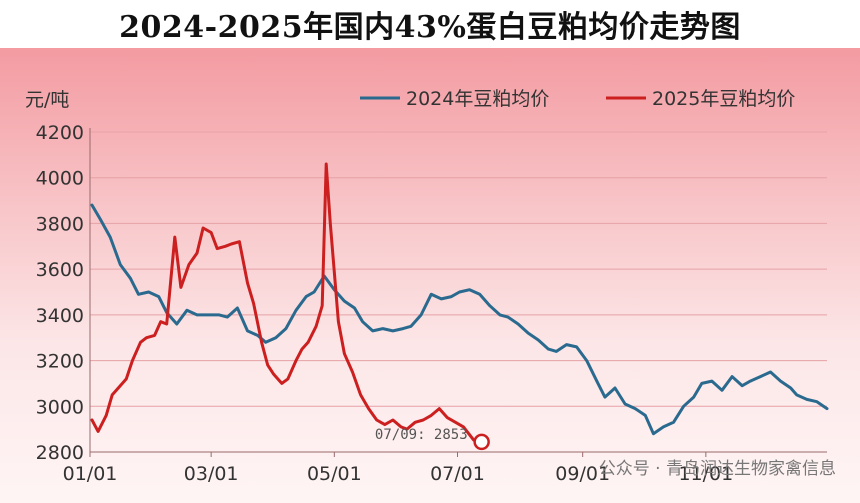  What do you see at coordinates (60, 179) in the screenshot?
I see `y-tick-label: 4000` at bounding box center [60, 179].